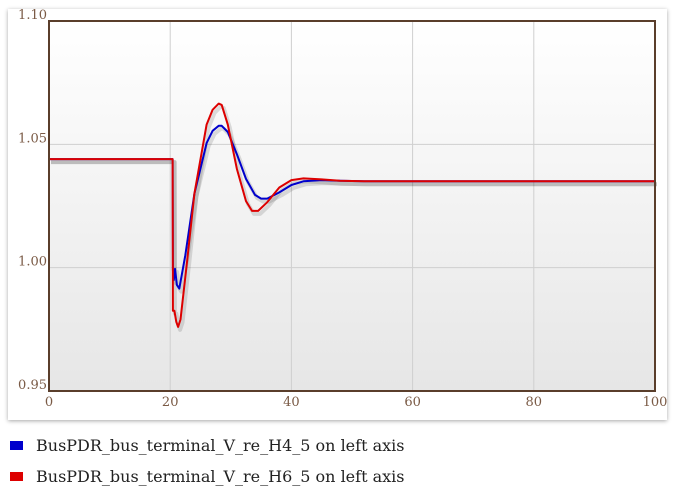 The width and height of the screenshot is (679, 492). What do you see at coordinates (32, 262) in the screenshot?
I see `y-tick-label: 1.00` at bounding box center [32, 262].